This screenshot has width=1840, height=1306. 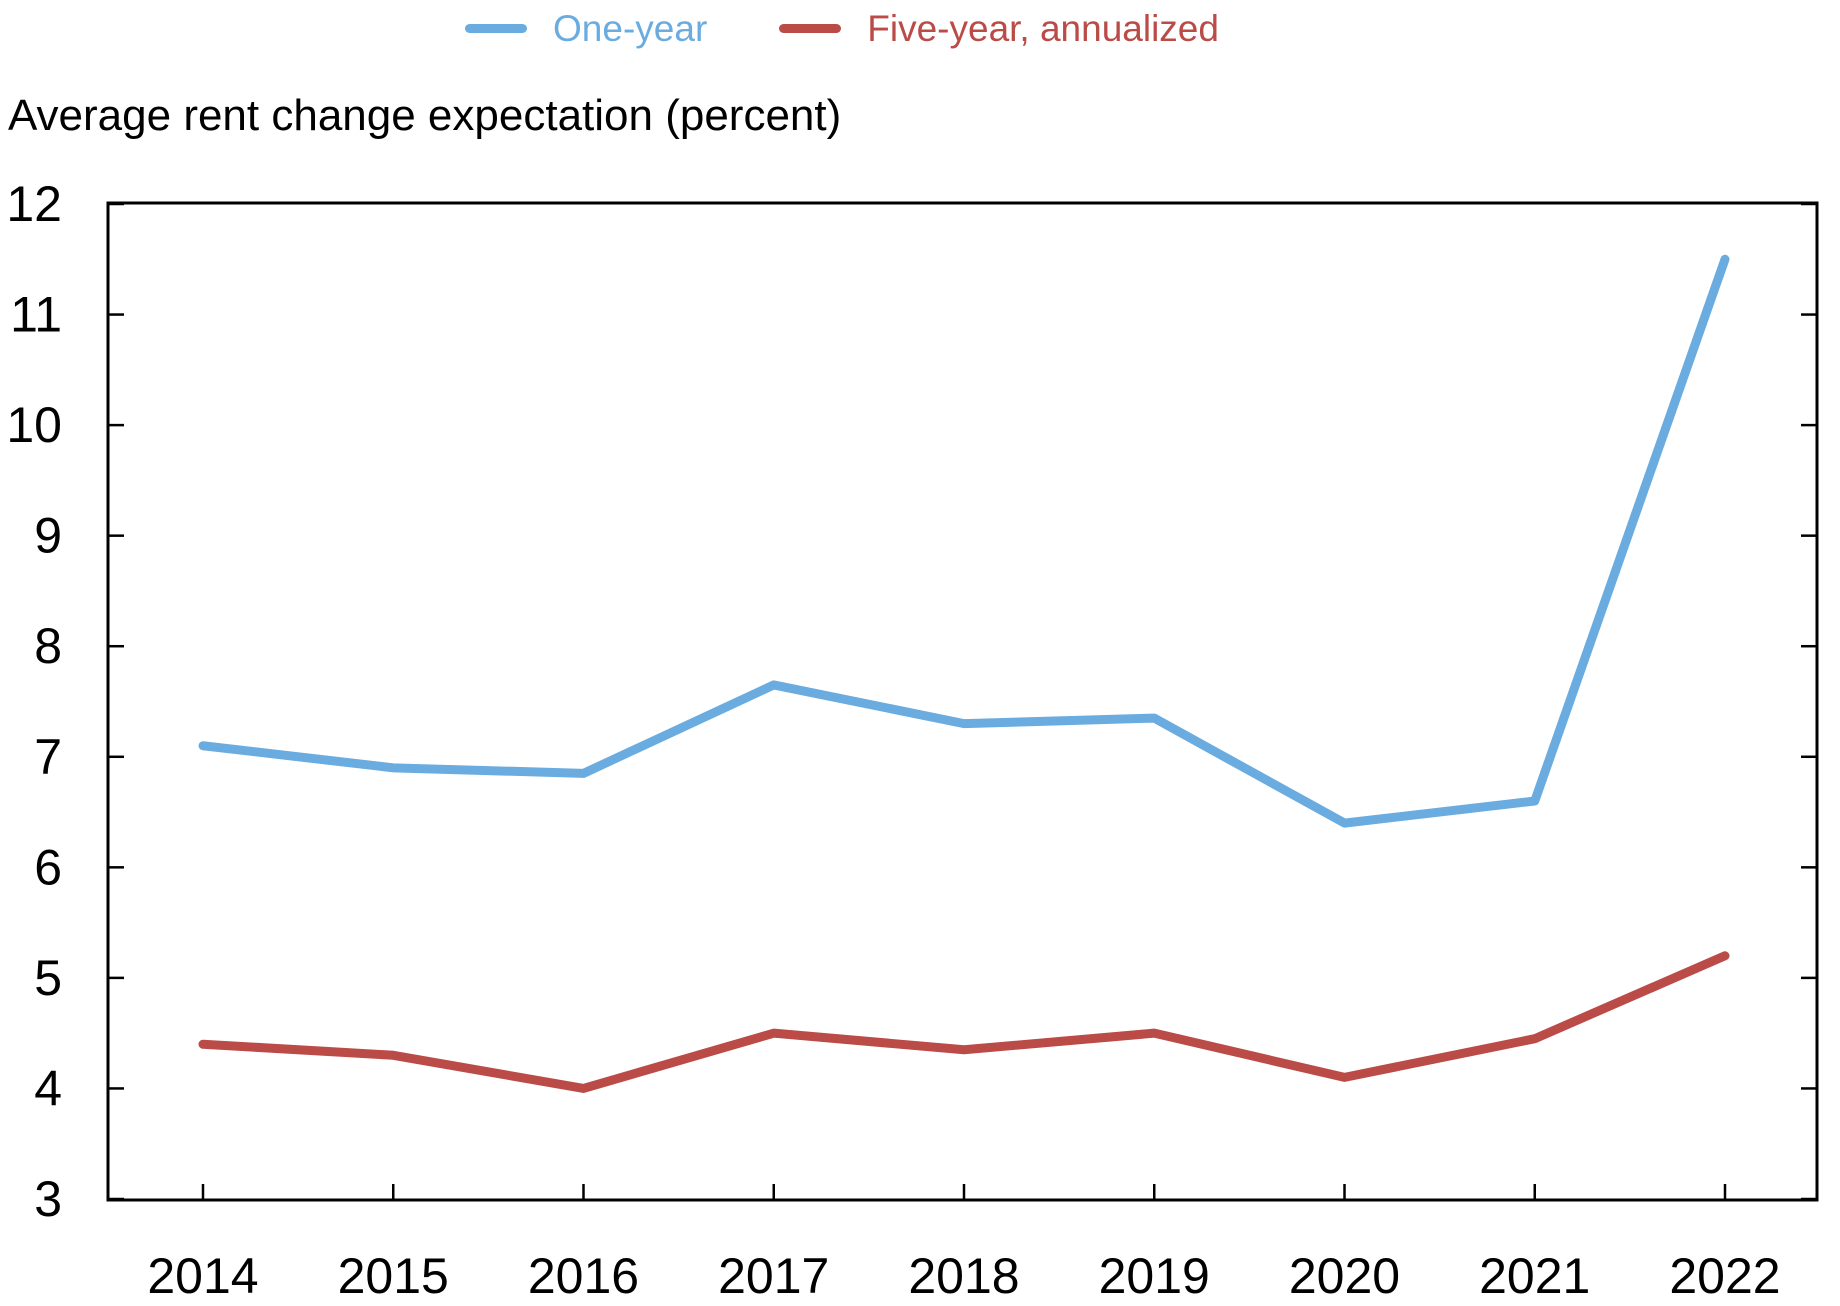 I want to click on y-tick-label: 6, so click(x=48, y=867).